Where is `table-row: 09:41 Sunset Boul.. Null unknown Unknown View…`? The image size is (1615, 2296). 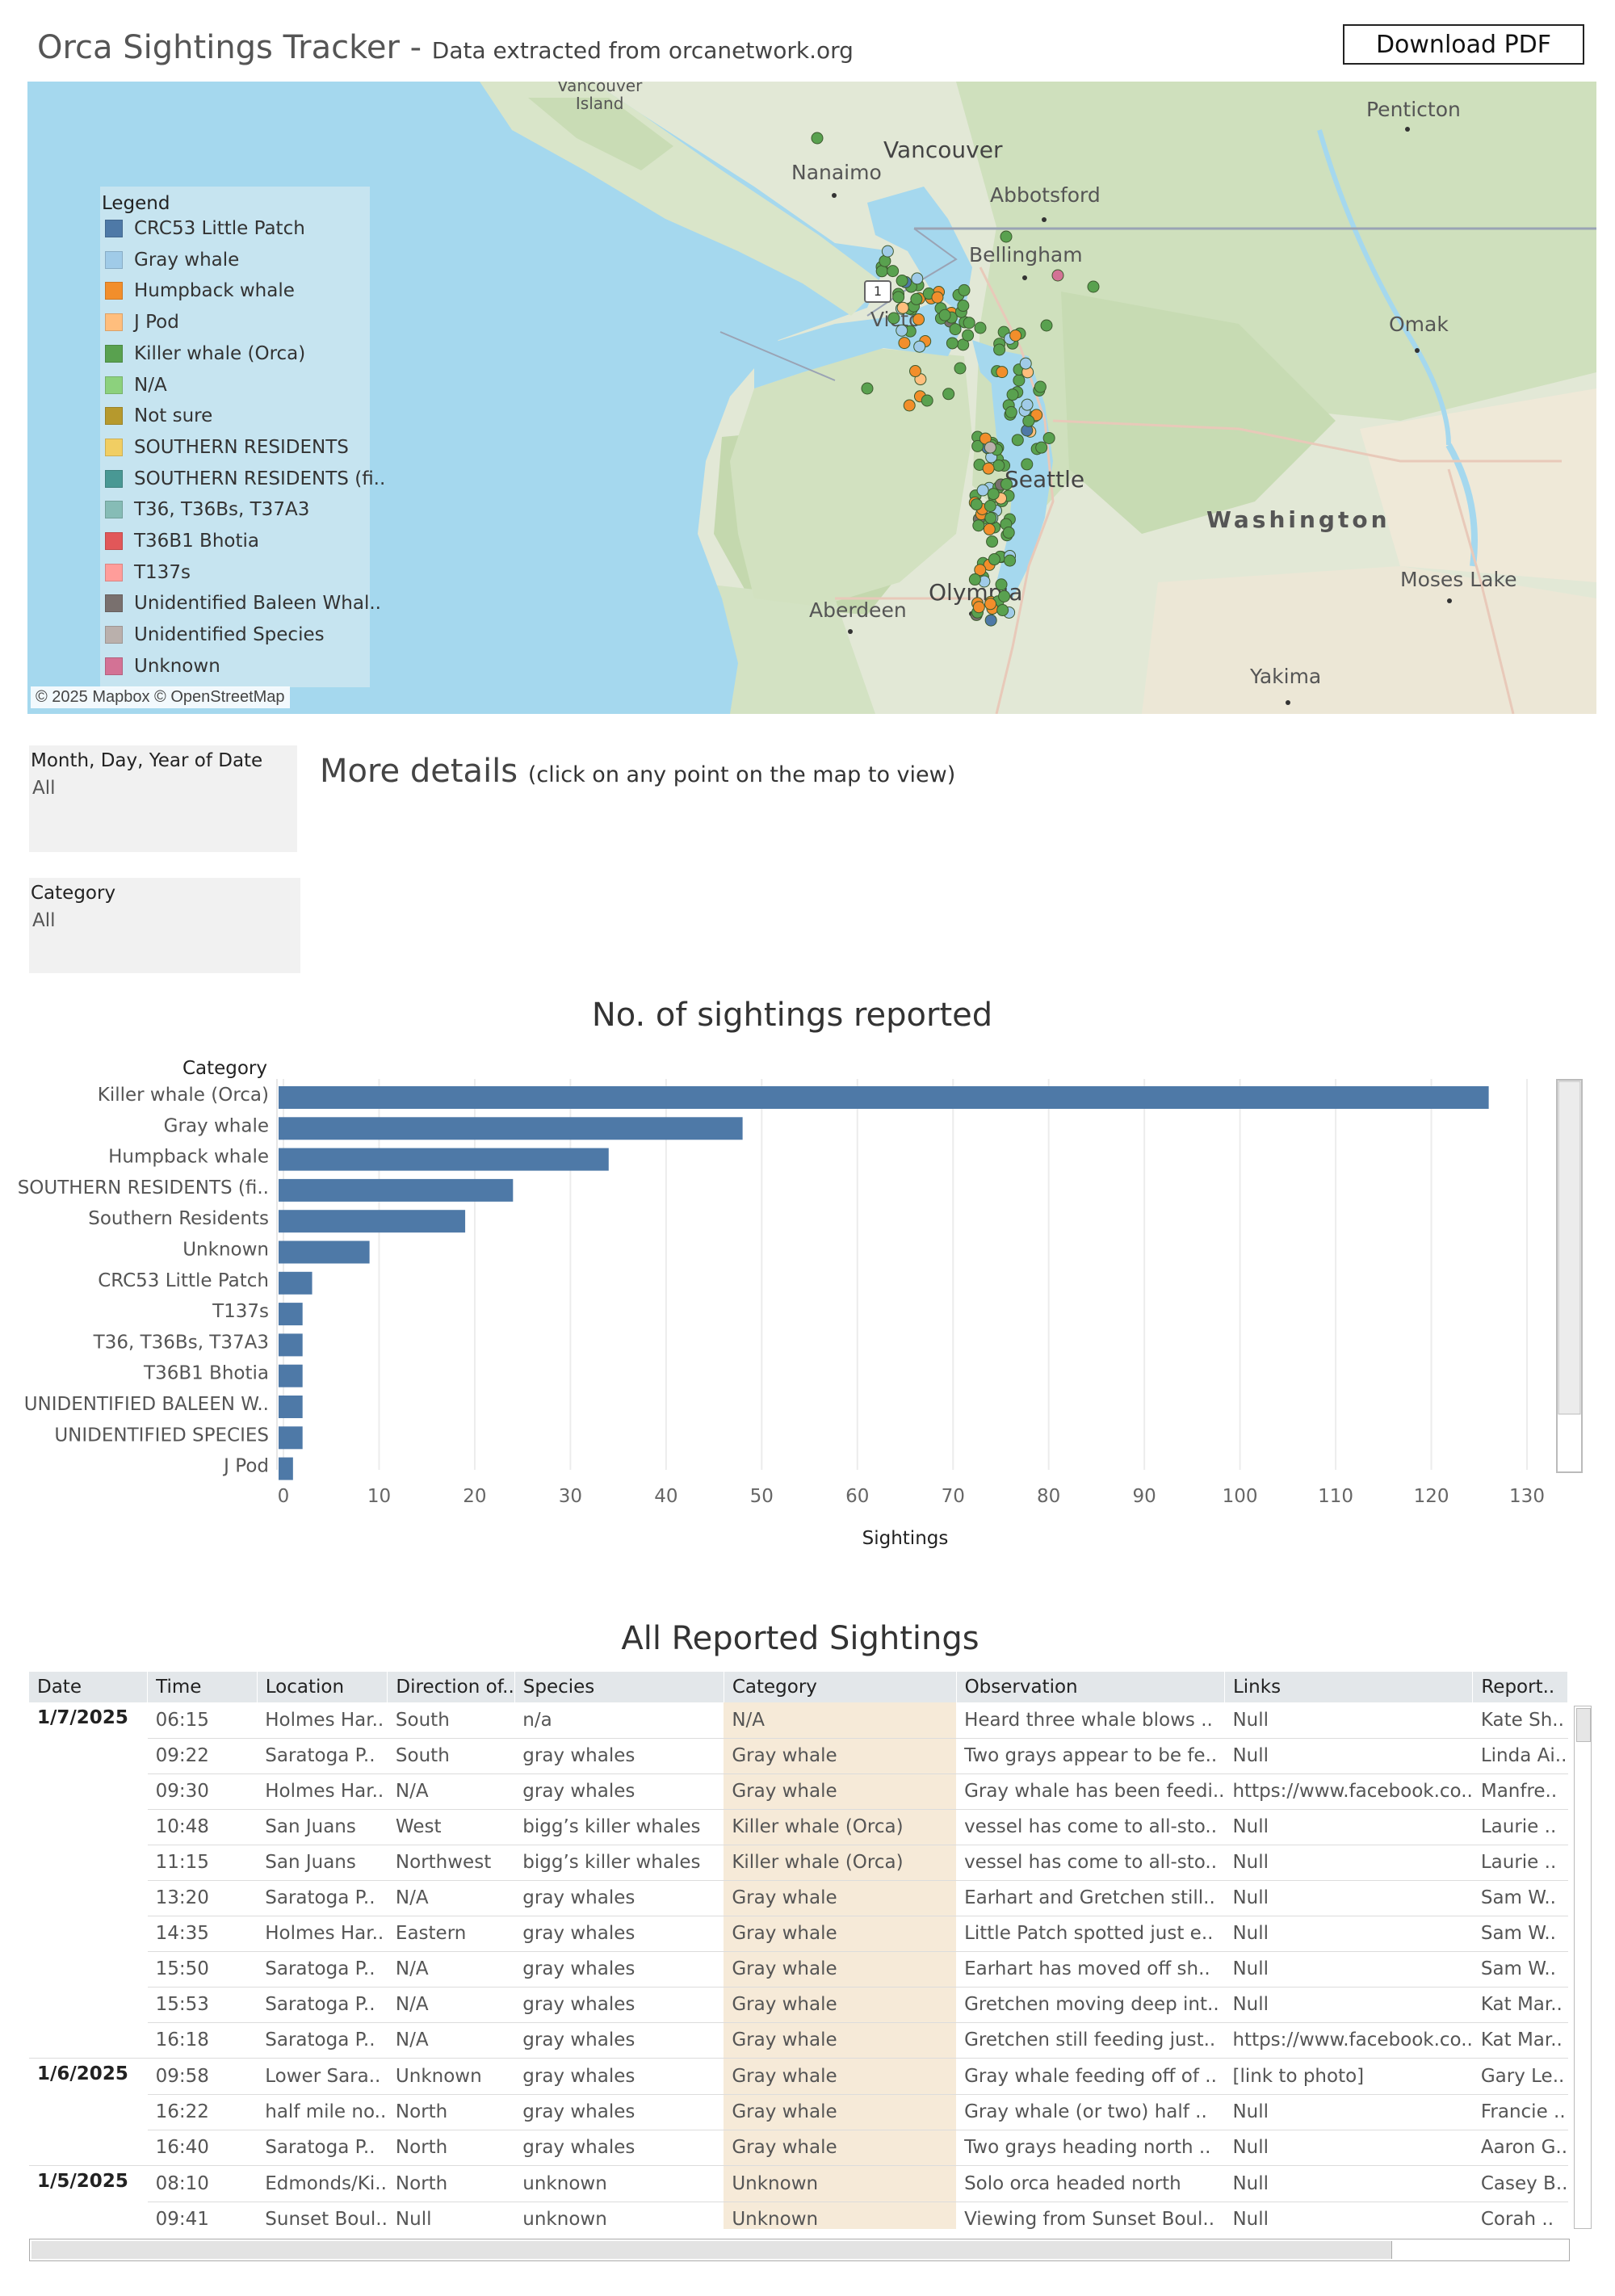 table-row: 09:41 Sunset Boul.. Null unknown Unknown View… is located at coordinates (799, 2216).